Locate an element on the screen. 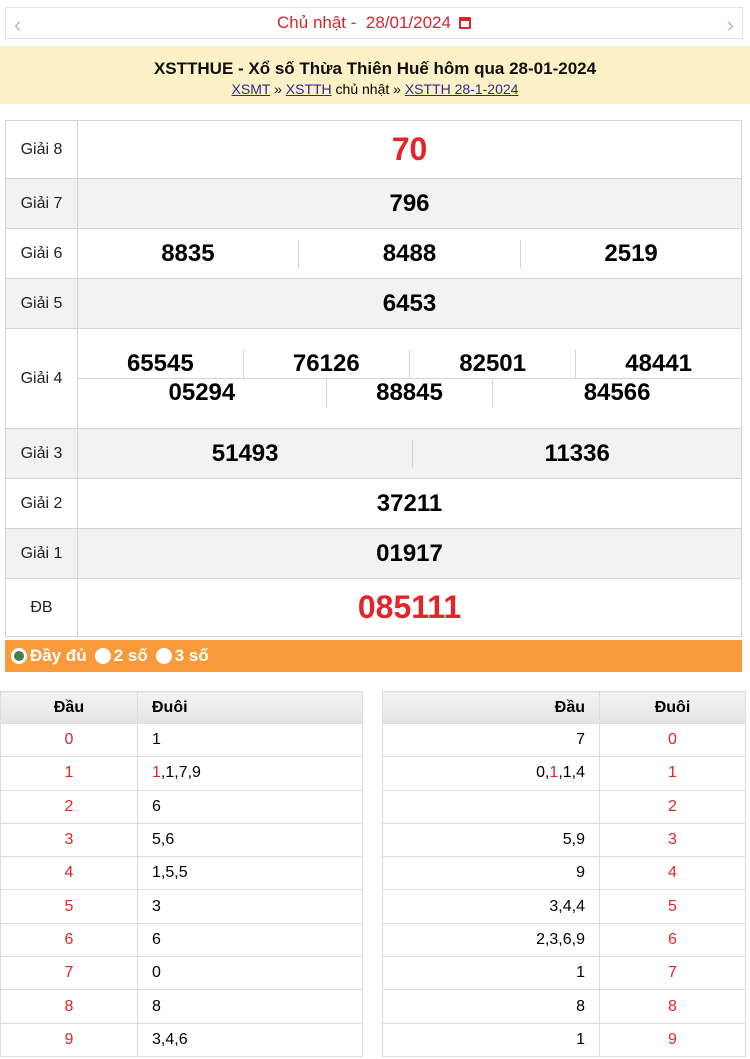 Image resolution: width=750 pixels, height=1059 pixels. chevron-right-icon: › is located at coordinates (730, 24).